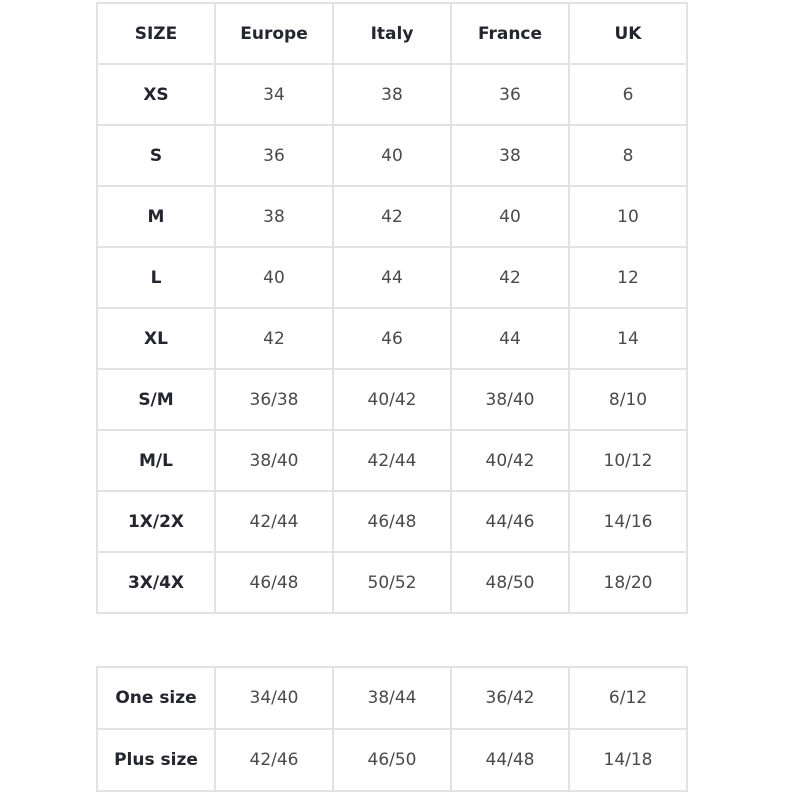 This screenshot has width=800, height=800. What do you see at coordinates (156, 277) in the screenshot?
I see `size-label-cell: L` at bounding box center [156, 277].